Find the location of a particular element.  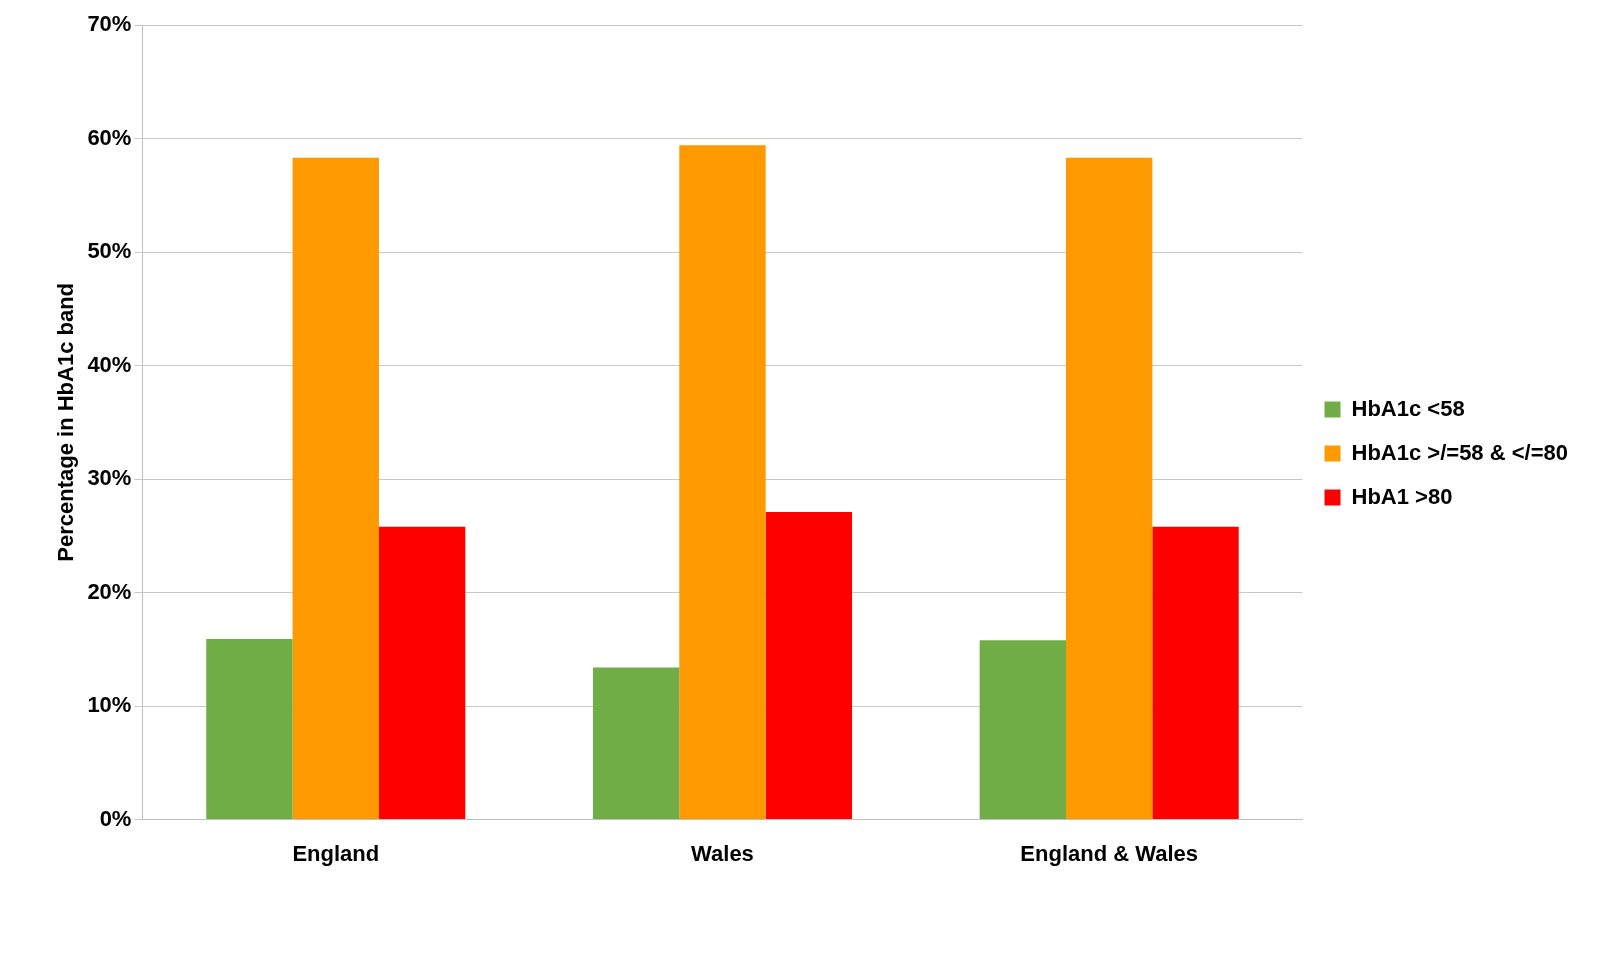

legend-label: HbA1c <58 is located at coordinates (1408, 408).